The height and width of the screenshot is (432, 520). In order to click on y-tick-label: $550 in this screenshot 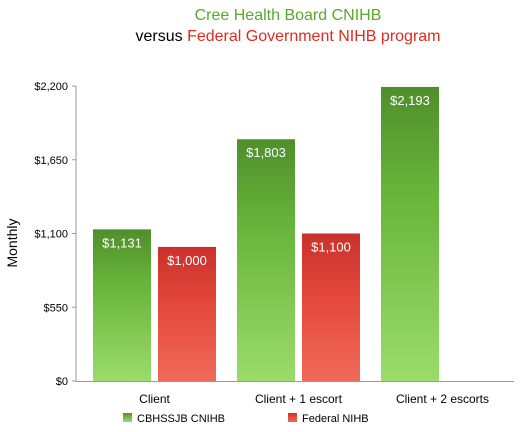, I will do `click(56, 308)`.